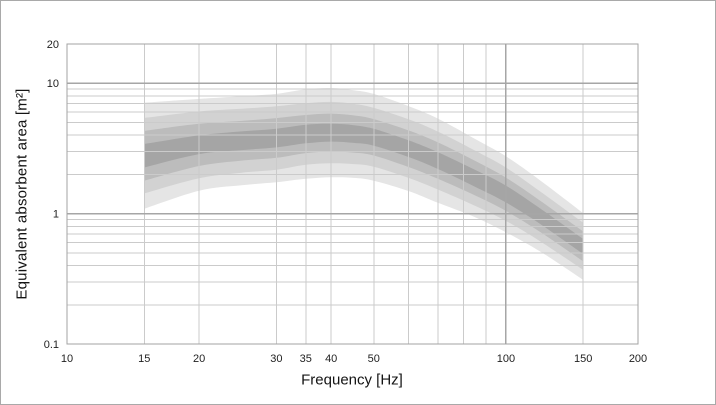 The height and width of the screenshot is (405, 716). Describe the element at coordinates (331, 359) in the screenshot. I see `x-tick-label: 40` at that location.